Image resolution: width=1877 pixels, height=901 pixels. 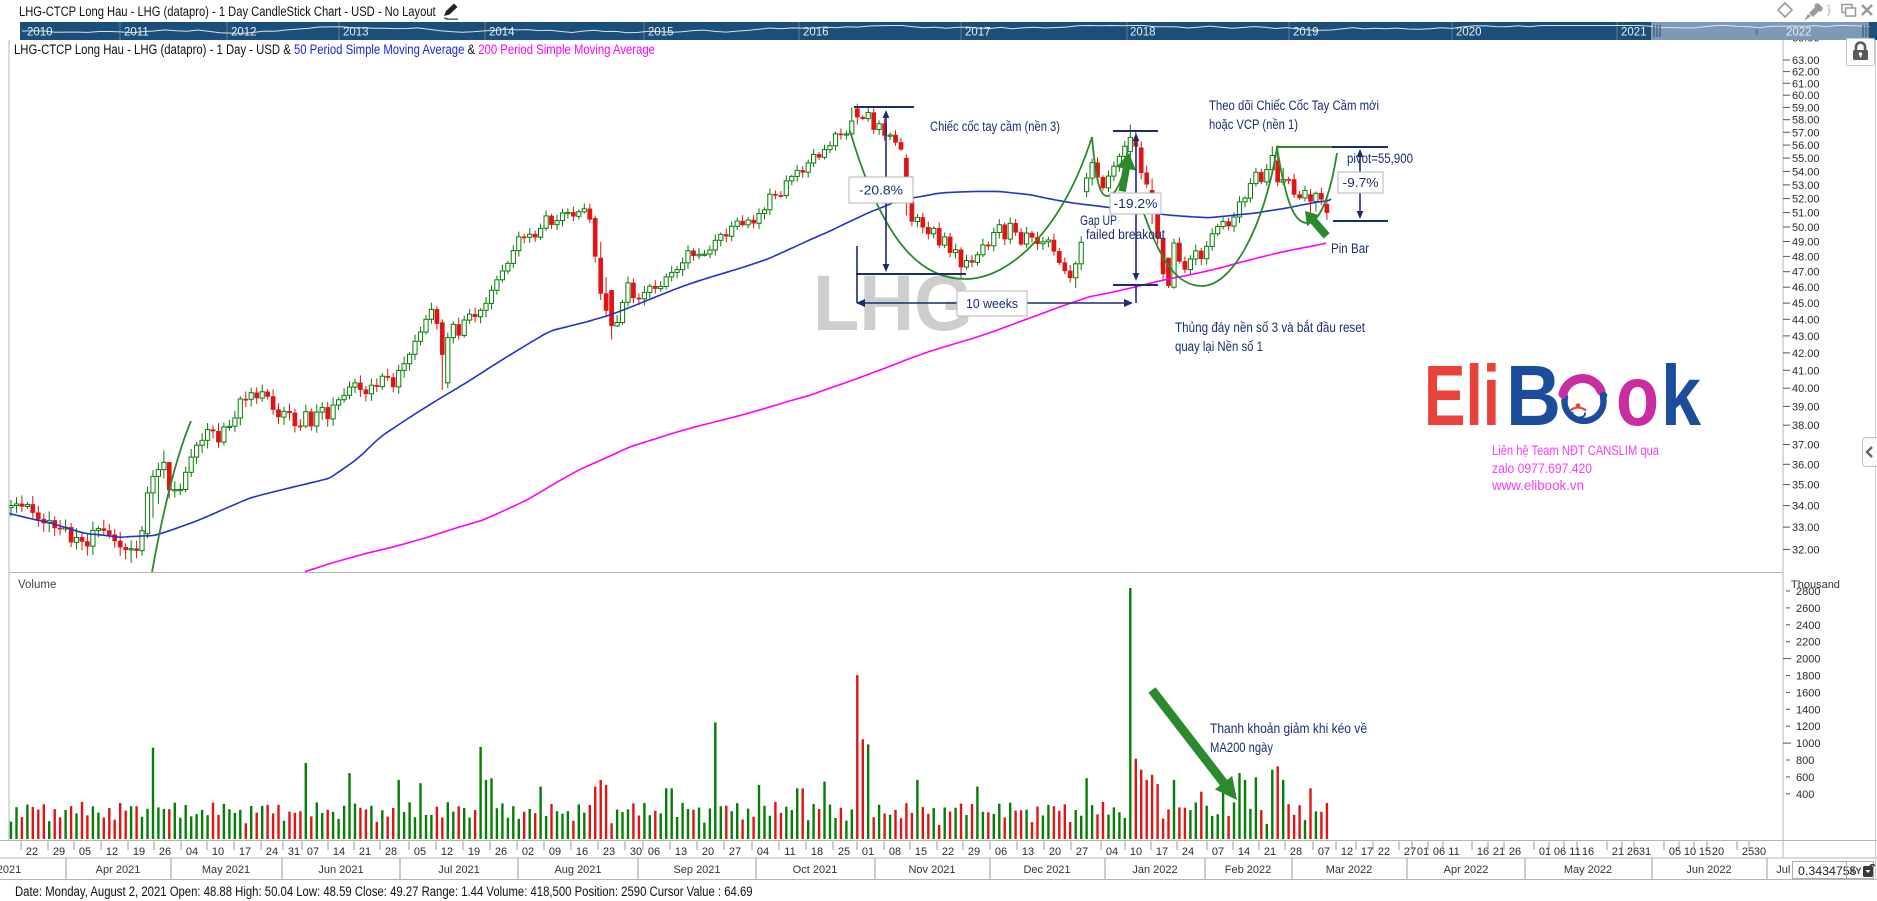 I want to click on svg-text: -9.7%, so click(x=1361, y=182).